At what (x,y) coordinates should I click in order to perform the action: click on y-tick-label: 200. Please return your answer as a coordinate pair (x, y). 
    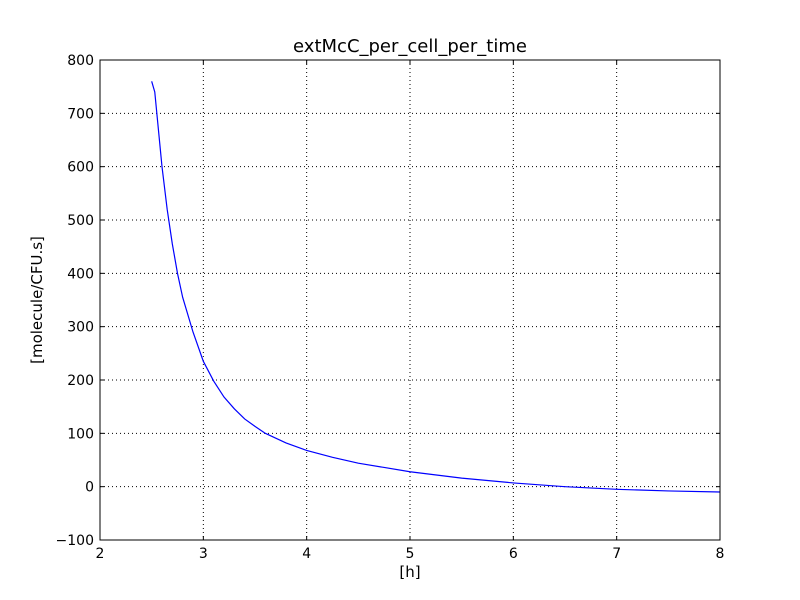
    Looking at the image, I should click on (80, 381).